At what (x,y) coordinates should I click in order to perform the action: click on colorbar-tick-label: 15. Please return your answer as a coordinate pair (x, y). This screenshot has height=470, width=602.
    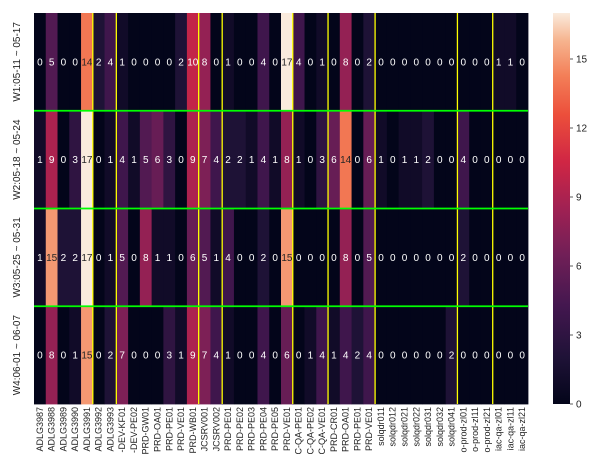
    Looking at the image, I should click on (582, 60).